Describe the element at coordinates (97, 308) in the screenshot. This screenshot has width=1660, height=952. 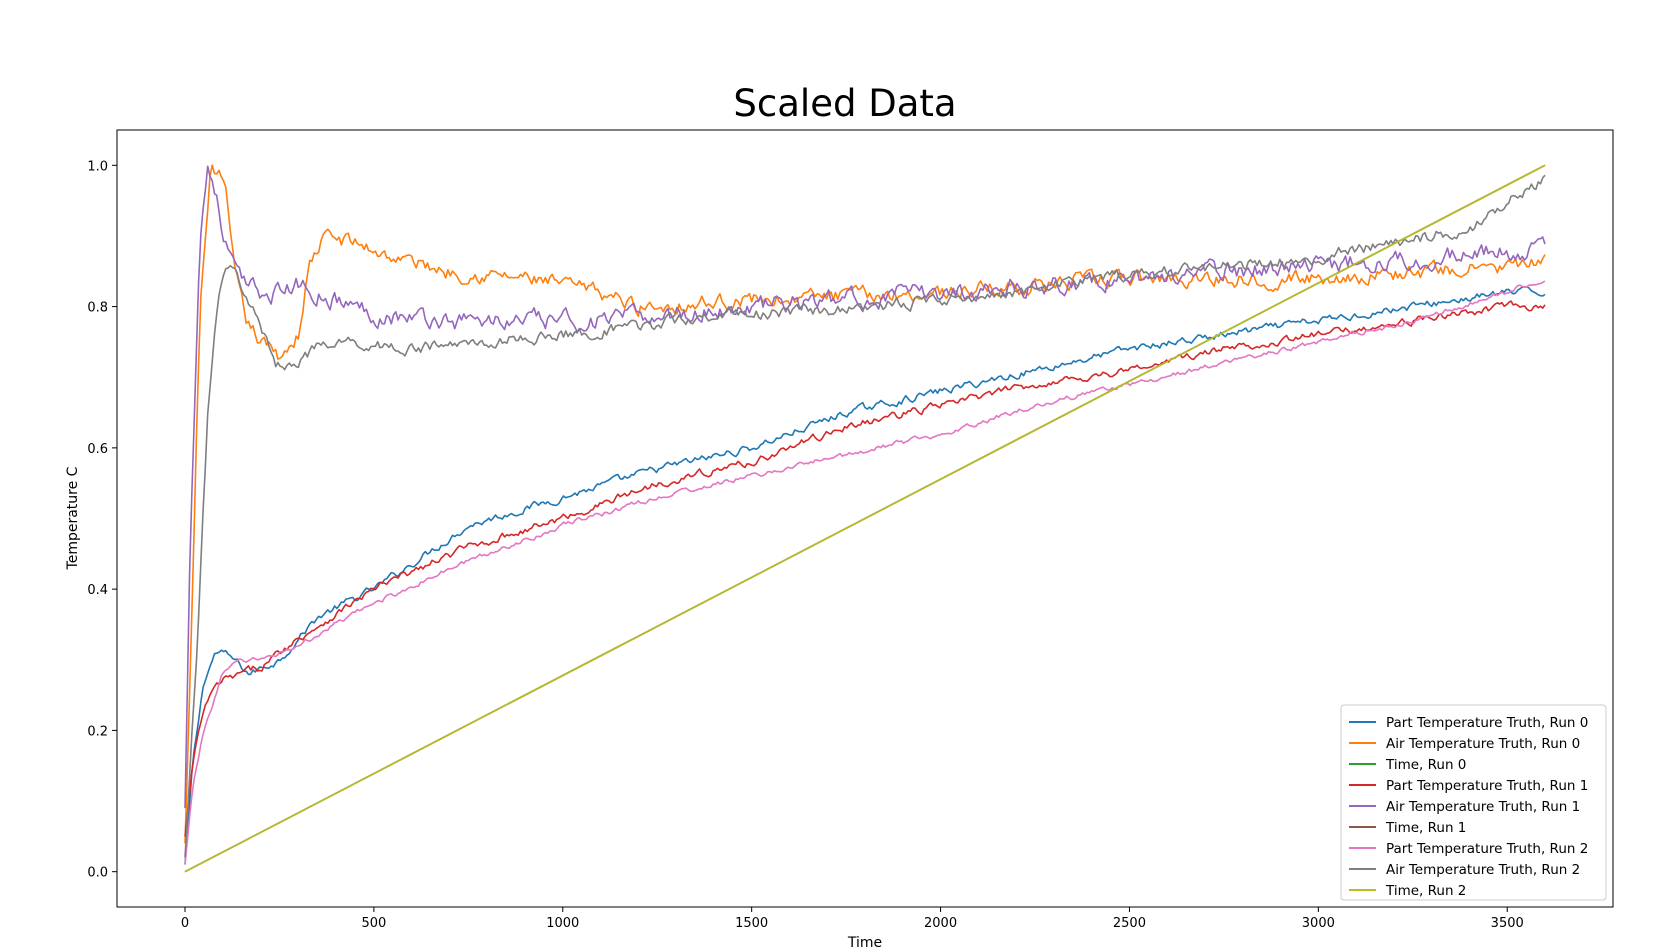
I see `y-tick-label: 0.8` at that location.